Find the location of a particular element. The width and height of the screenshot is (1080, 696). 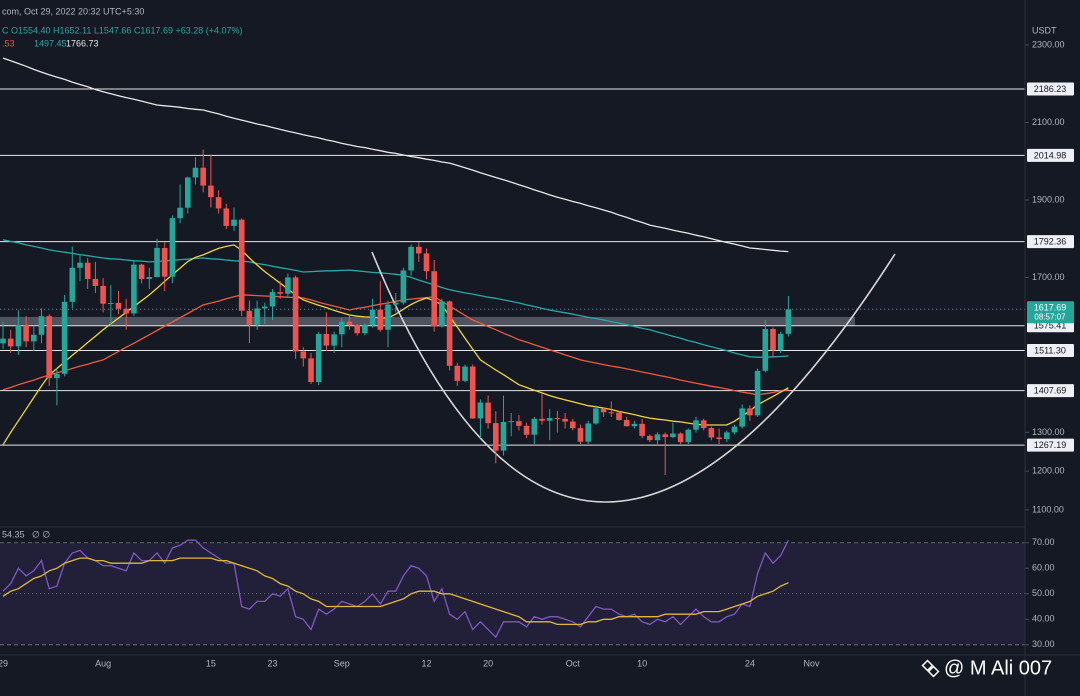

header-ma: .53 is located at coordinates (8, 43).